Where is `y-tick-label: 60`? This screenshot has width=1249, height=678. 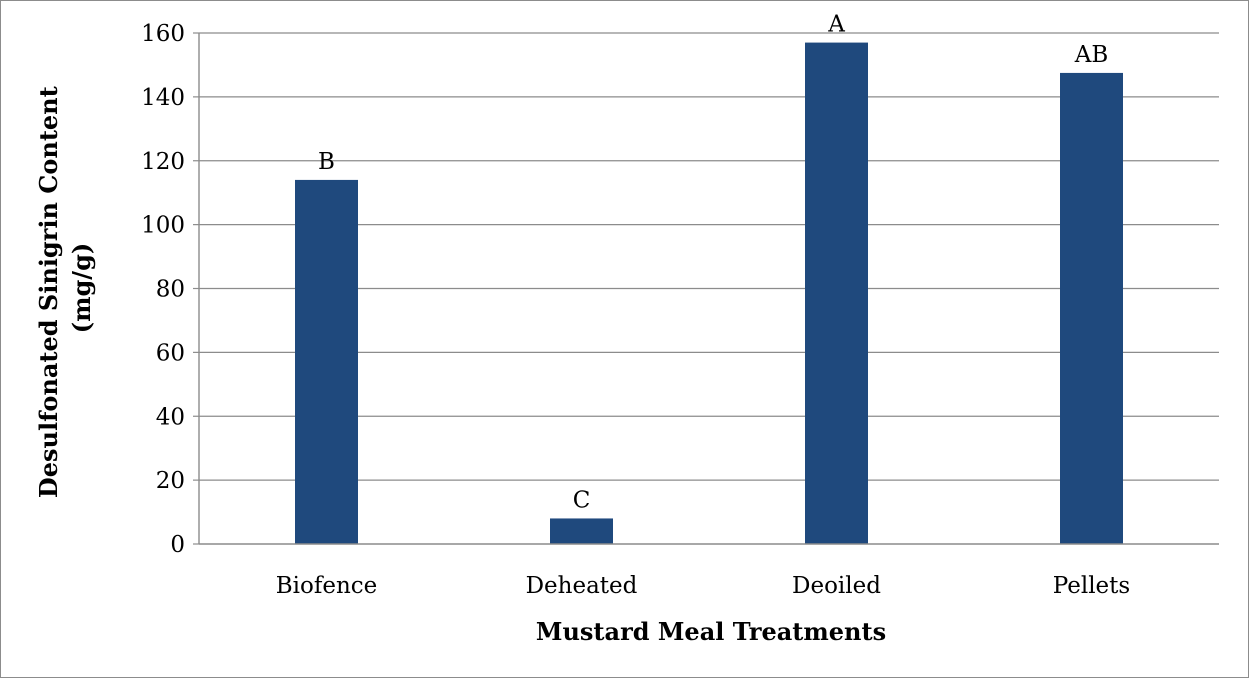
y-tick-label: 60 is located at coordinates (170, 353).